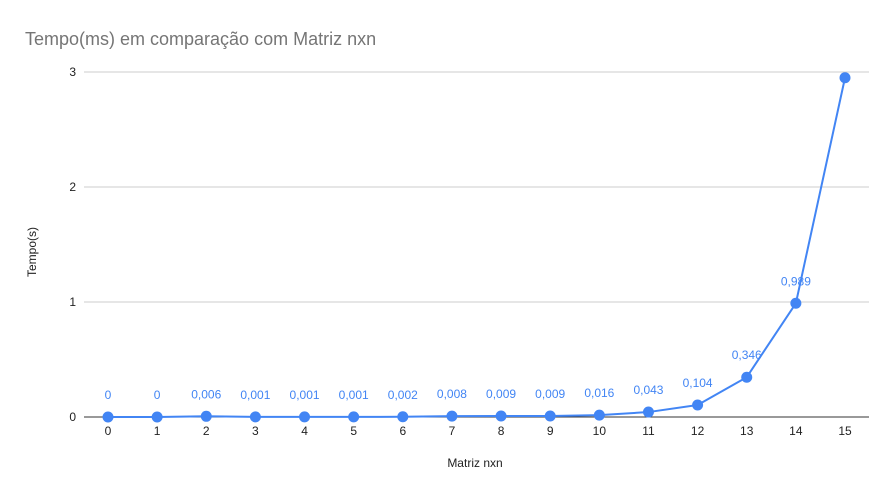 This screenshot has height=494, width=894. What do you see at coordinates (796, 281) in the screenshot?
I see `data-label: 0,989` at bounding box center [796, 281].